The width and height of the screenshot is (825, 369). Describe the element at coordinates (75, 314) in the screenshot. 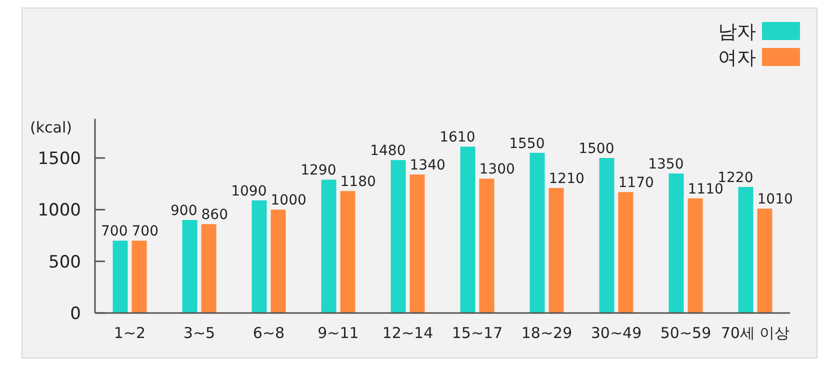

I see `y-tick-label: 0` at that location.